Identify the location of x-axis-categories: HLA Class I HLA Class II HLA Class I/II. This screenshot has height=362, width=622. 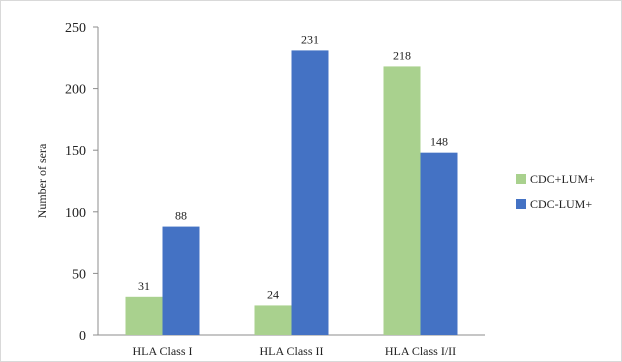
(295, 351).